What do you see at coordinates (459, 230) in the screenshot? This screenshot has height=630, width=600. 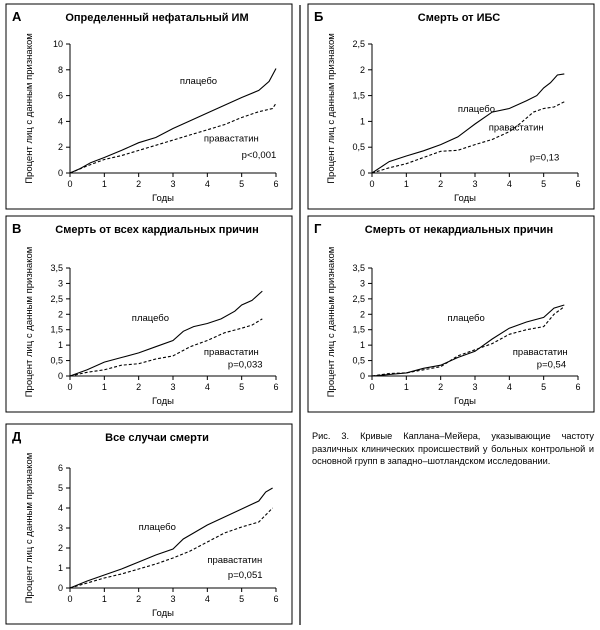 I see `panel-title: Смерть от некардиальных причин` at bounding box center [459, 230].